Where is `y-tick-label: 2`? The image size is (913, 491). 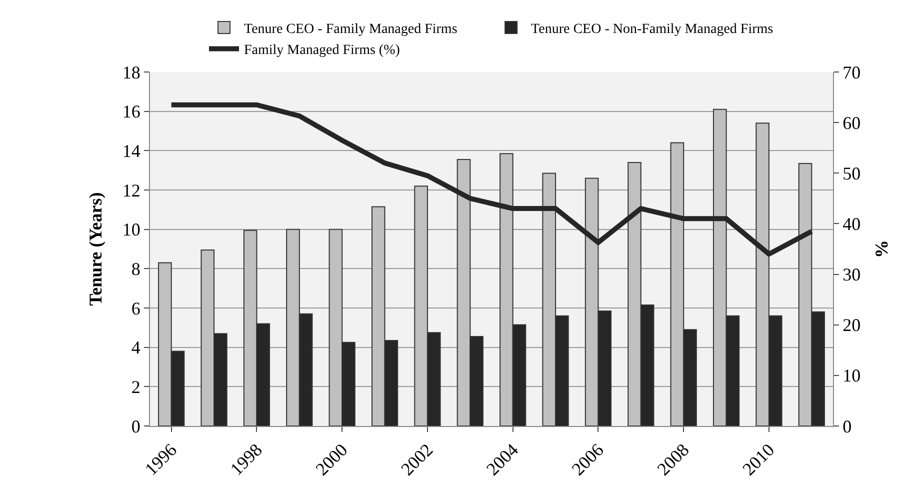 y-tick-label: 2 is located at coordinates (135, 386).